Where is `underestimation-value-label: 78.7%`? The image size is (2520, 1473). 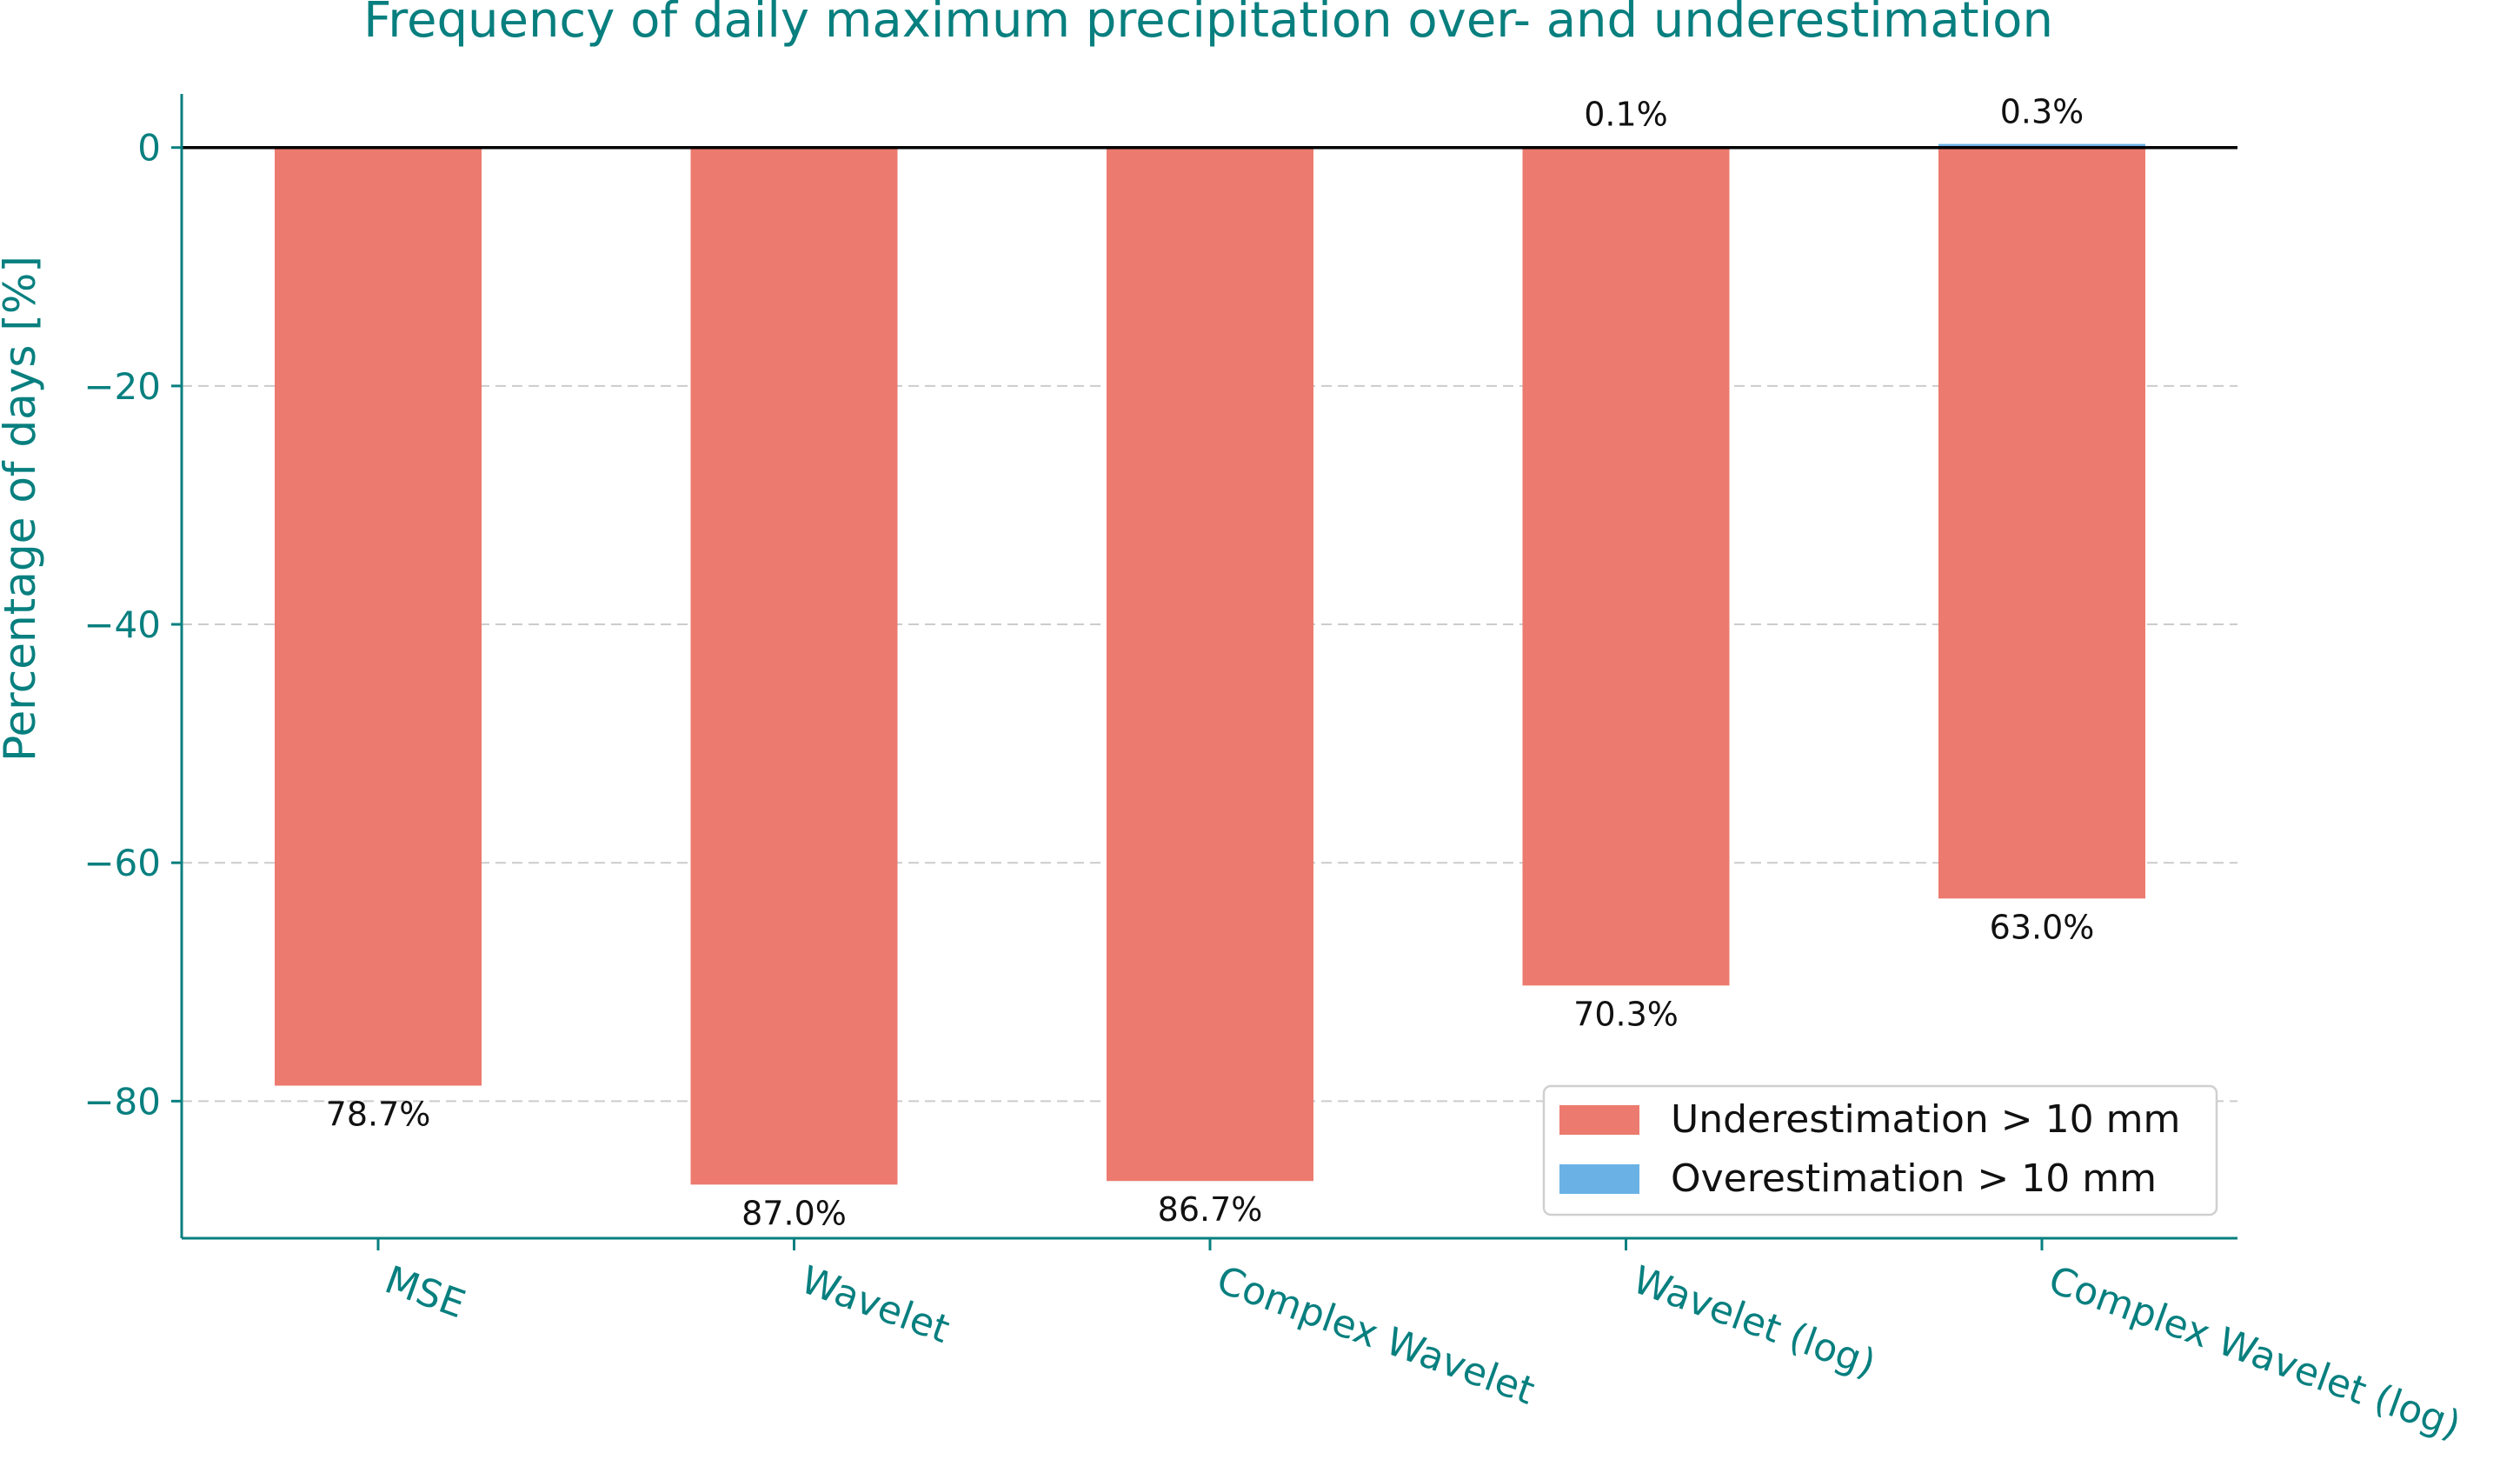 underestimation-value-label: 78.7% is located at coordinates (378, 1115).